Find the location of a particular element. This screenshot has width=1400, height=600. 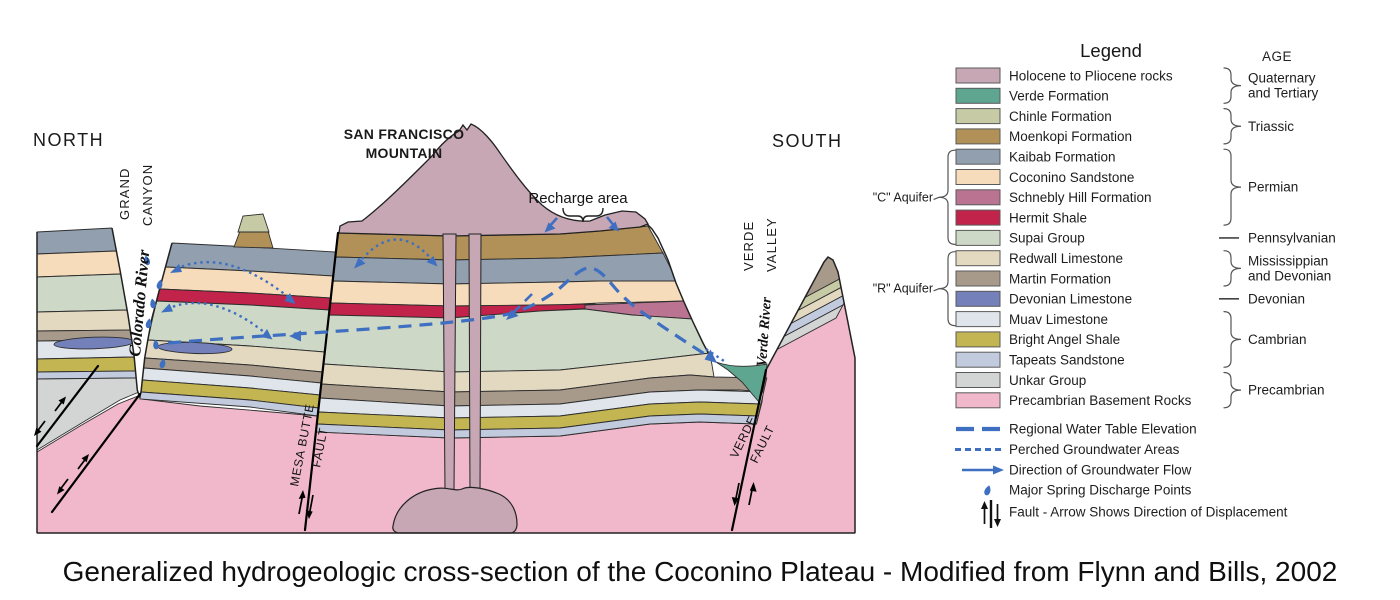

legend-swatch-supai is located at coordinates (978, 237).